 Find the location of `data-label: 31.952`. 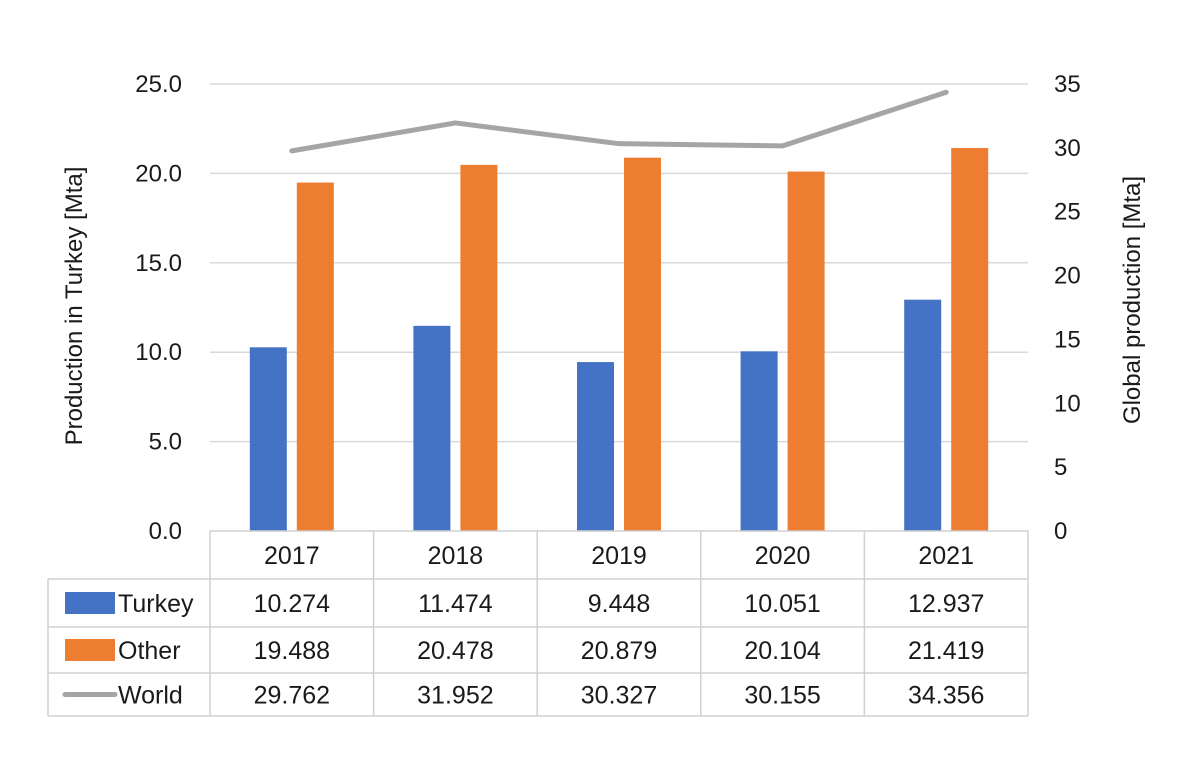

data-label: 31.952 is located at coordinates (455, 696).